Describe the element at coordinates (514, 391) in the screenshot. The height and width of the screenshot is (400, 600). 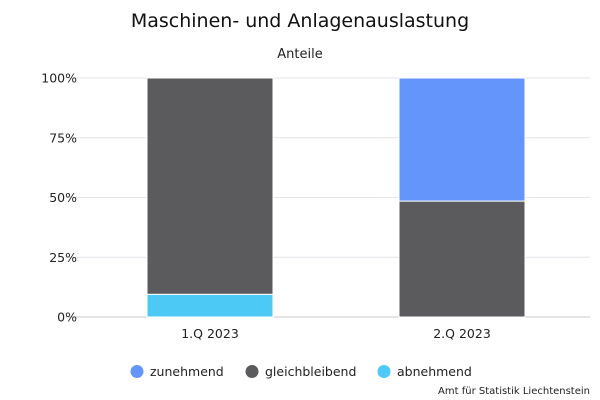
I see `source-note: Amt für Statistik Liechtenstein` at that location.